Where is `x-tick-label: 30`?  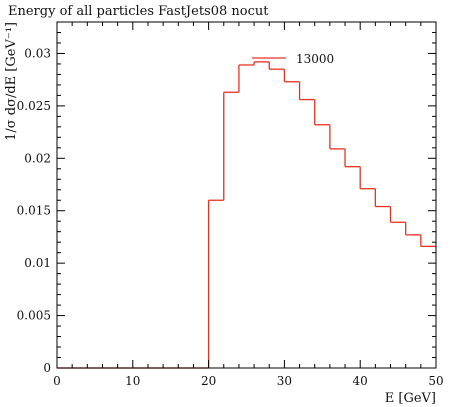 x-tick-label: 30 is located at coordinates (284, 381).